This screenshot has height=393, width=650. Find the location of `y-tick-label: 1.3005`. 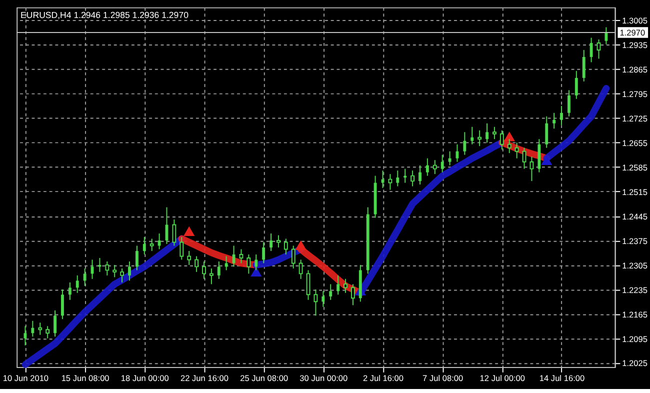

y-tick-label: 1.3005 is located at coordinates (635, 21).